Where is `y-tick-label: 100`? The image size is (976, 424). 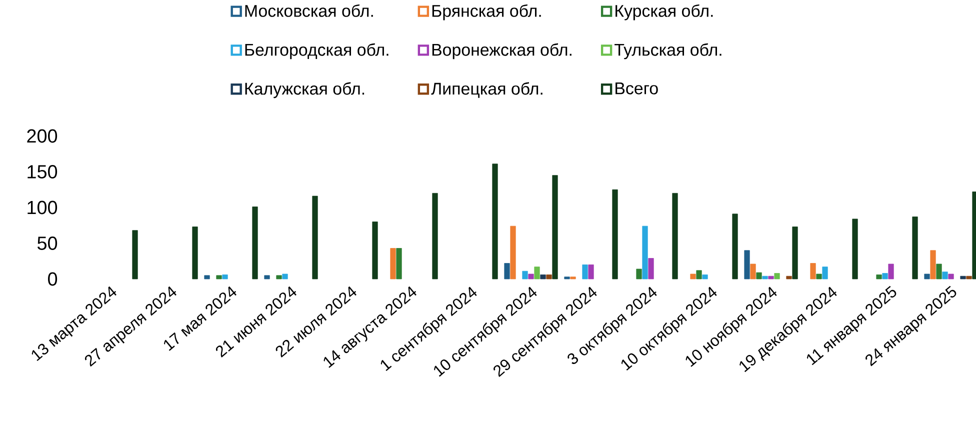 y-tick-label: 100 is located at coordinates (43, 207).